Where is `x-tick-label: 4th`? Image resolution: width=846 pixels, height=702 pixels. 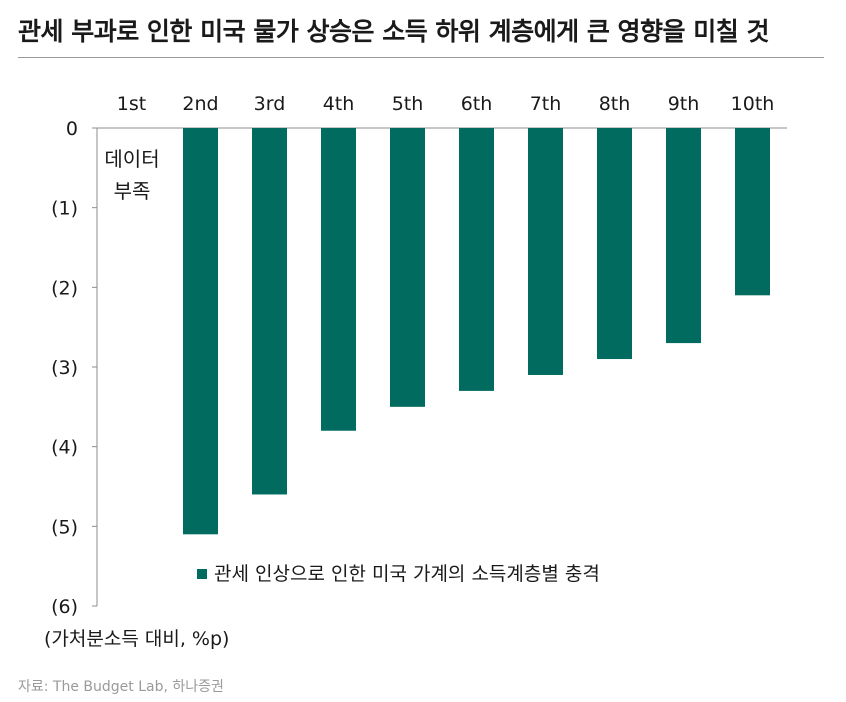
x-tick-label: 4th is located at coordinates (339, 104).